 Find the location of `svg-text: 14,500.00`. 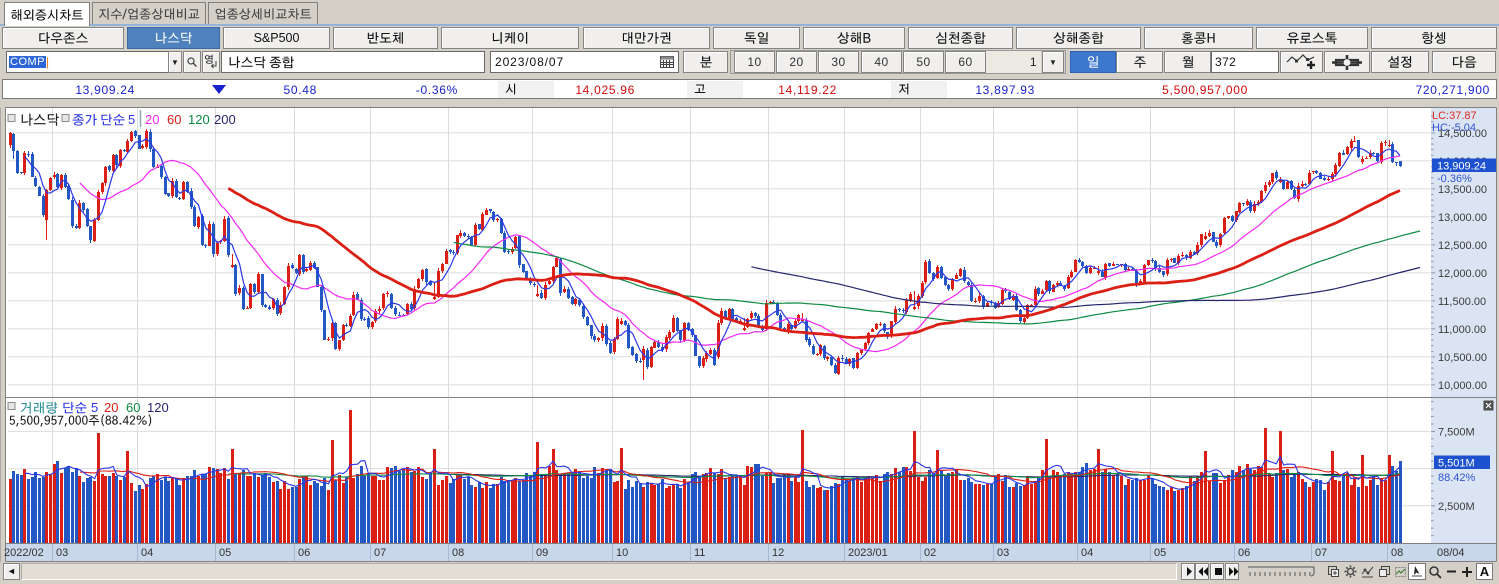

svg-text: 14,500.00 is located at coordinates (1462, 134).